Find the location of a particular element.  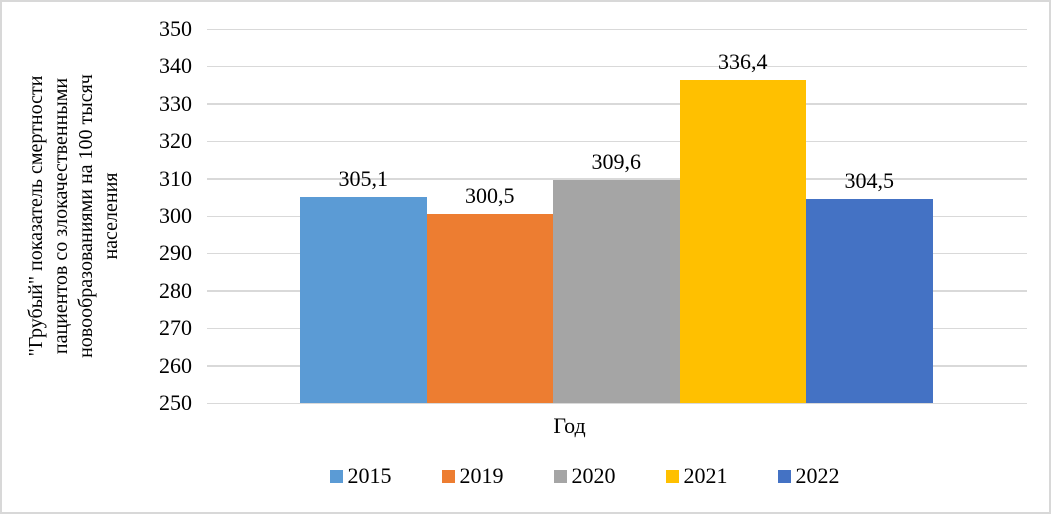

bar-2019 is located at coordinates (489, 308).